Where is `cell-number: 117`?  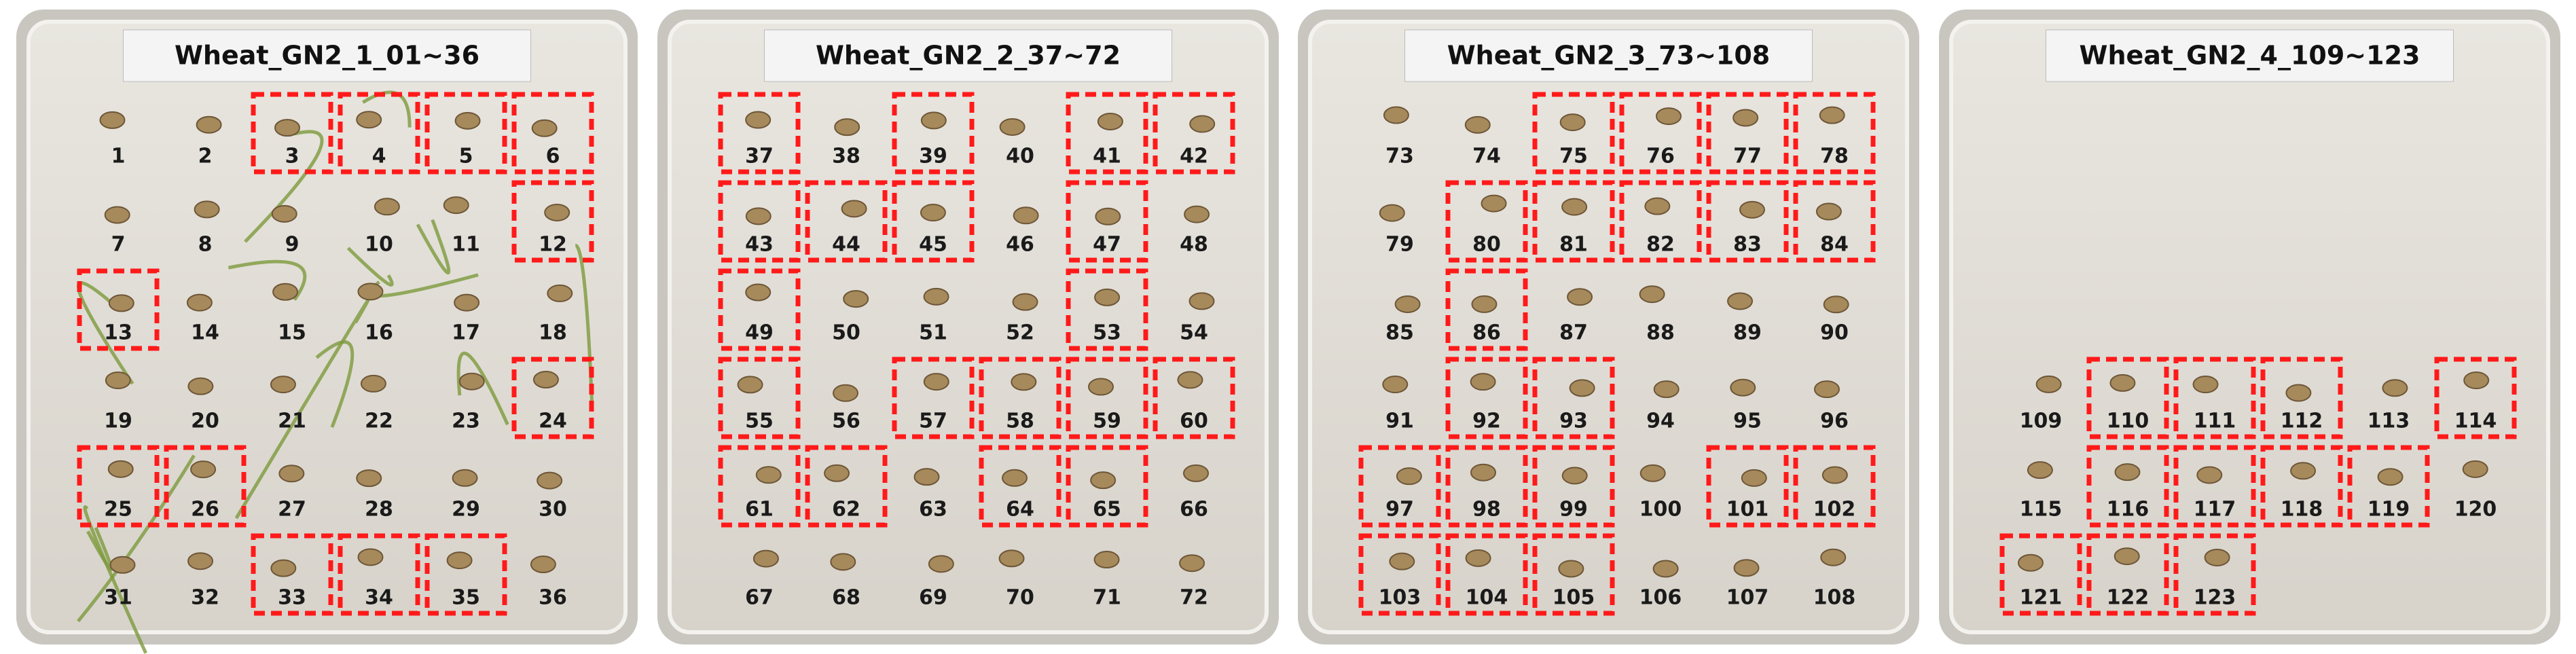
cell-number: 117 is located at coordinates (2215, 510).